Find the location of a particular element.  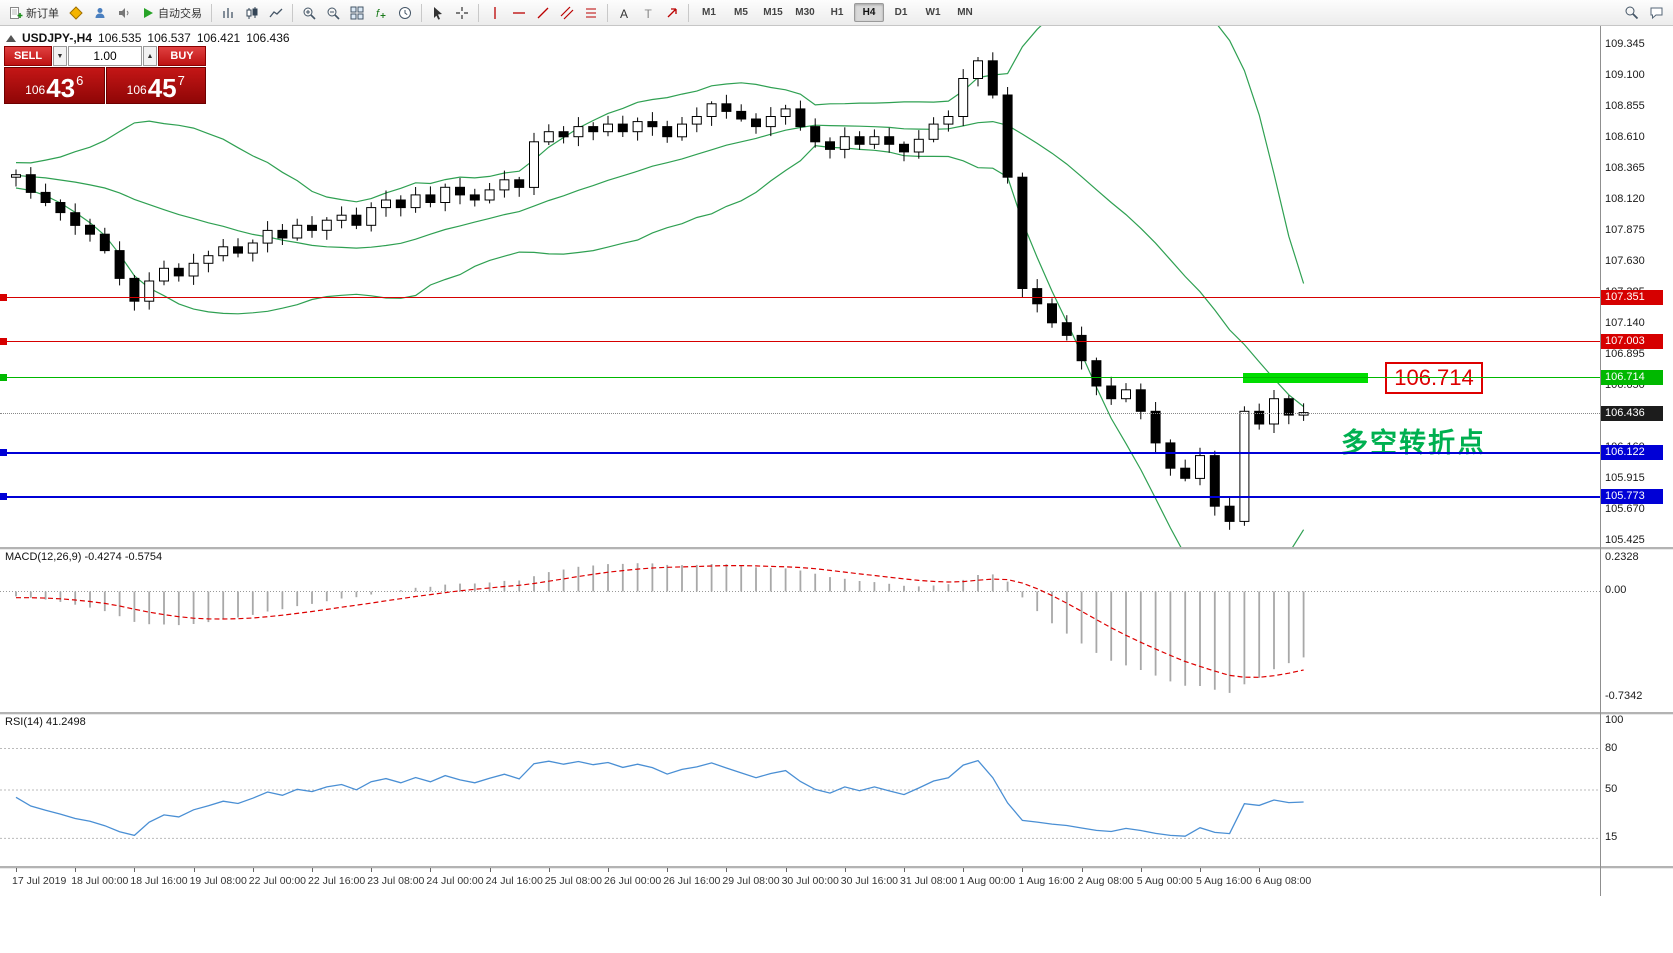

time-axis-label: 31 Jul 08:00 is located at coordinates (929, 881).